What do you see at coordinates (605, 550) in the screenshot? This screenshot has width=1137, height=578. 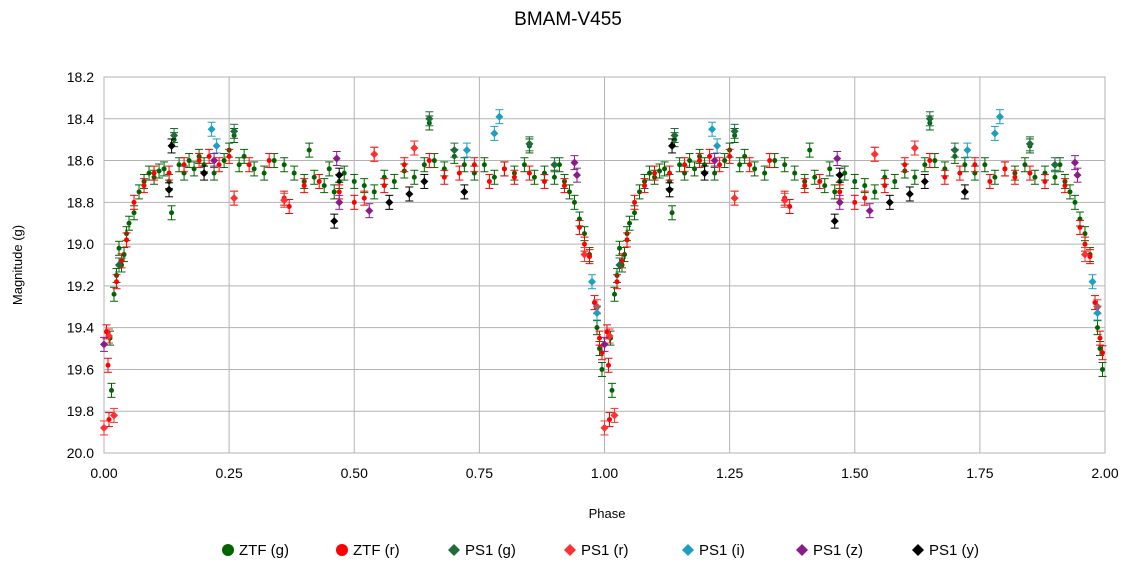 I see `legend-label: PS1 (r)` at bounding box center [605, 550].